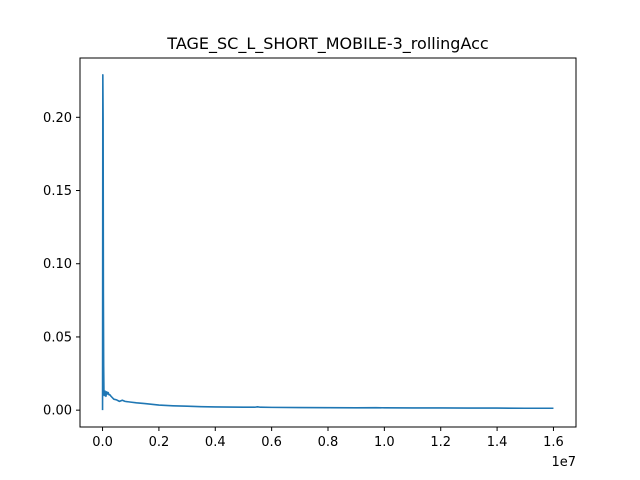 This screenshot has width=640, height=480. I want to click on y-tick-label: 0.20, so click(57, 118).